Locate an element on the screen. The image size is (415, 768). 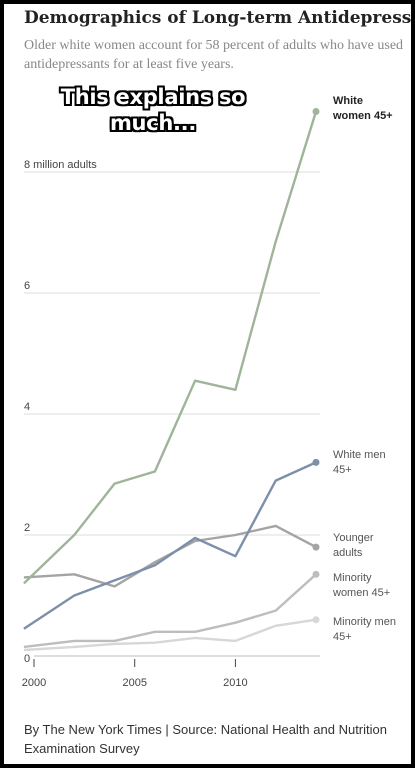
series-label: Younger is located at coordinates (353, 538).